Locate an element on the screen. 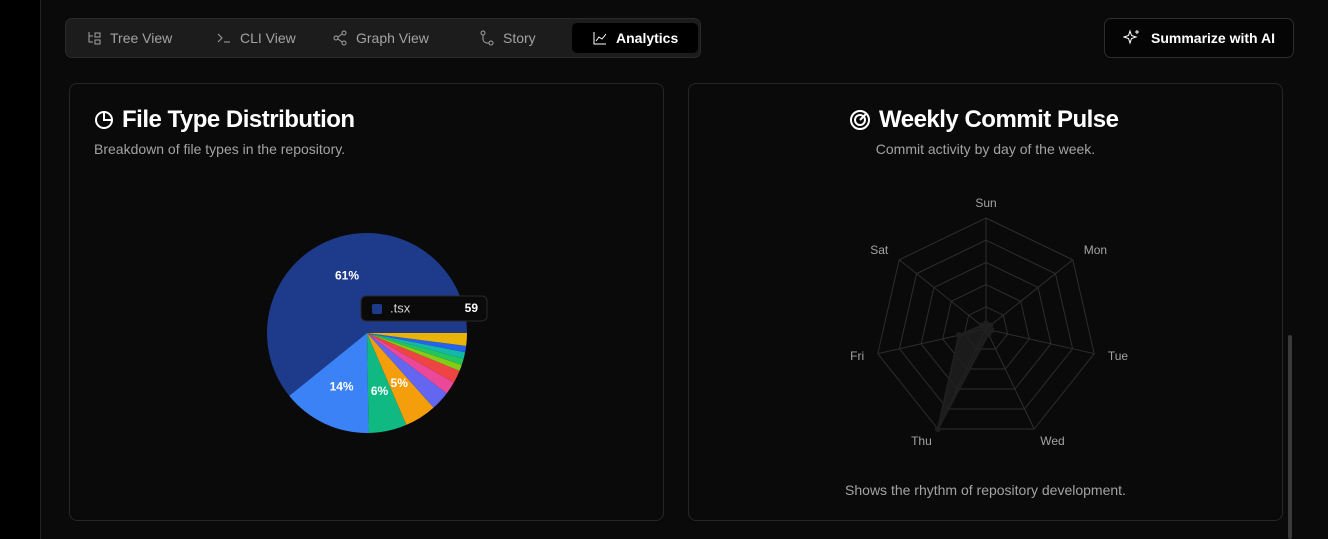 This screenshot has height=539, width=1328. axis-label: Sat is located at coordinates (879, 250).